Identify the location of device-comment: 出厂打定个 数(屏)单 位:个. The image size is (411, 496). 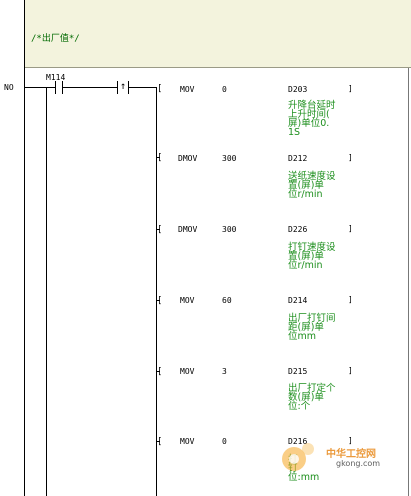
(312, 397).